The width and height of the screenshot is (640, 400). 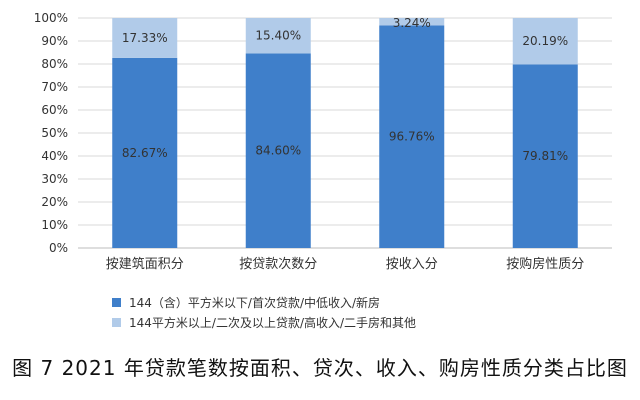 I want to click on data-label: 20.19%, so click(x=545, y=41).